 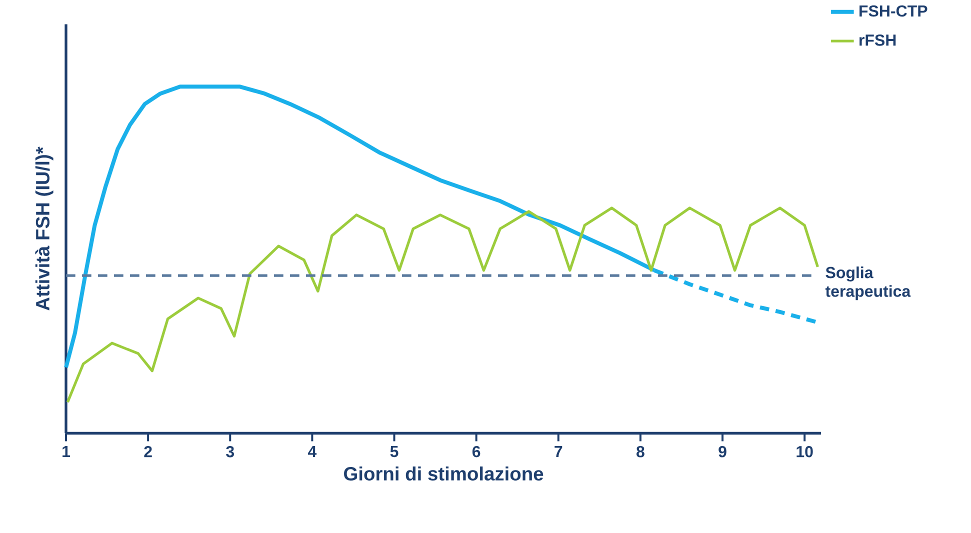 What do you see at coordinates (312, 451) in the screenshot?
I see `x-tick-label: 4` at bounding box center [312, 451].